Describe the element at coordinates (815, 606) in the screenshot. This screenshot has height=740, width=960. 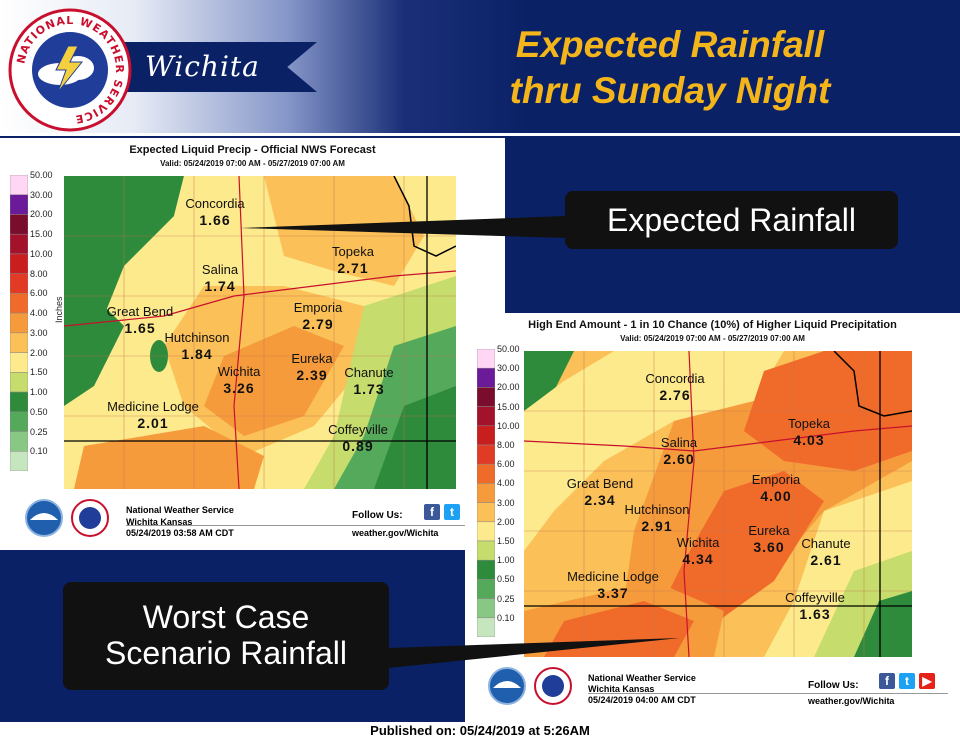
I see `city-coffeyville: Coffeyville 1.63` at that location.